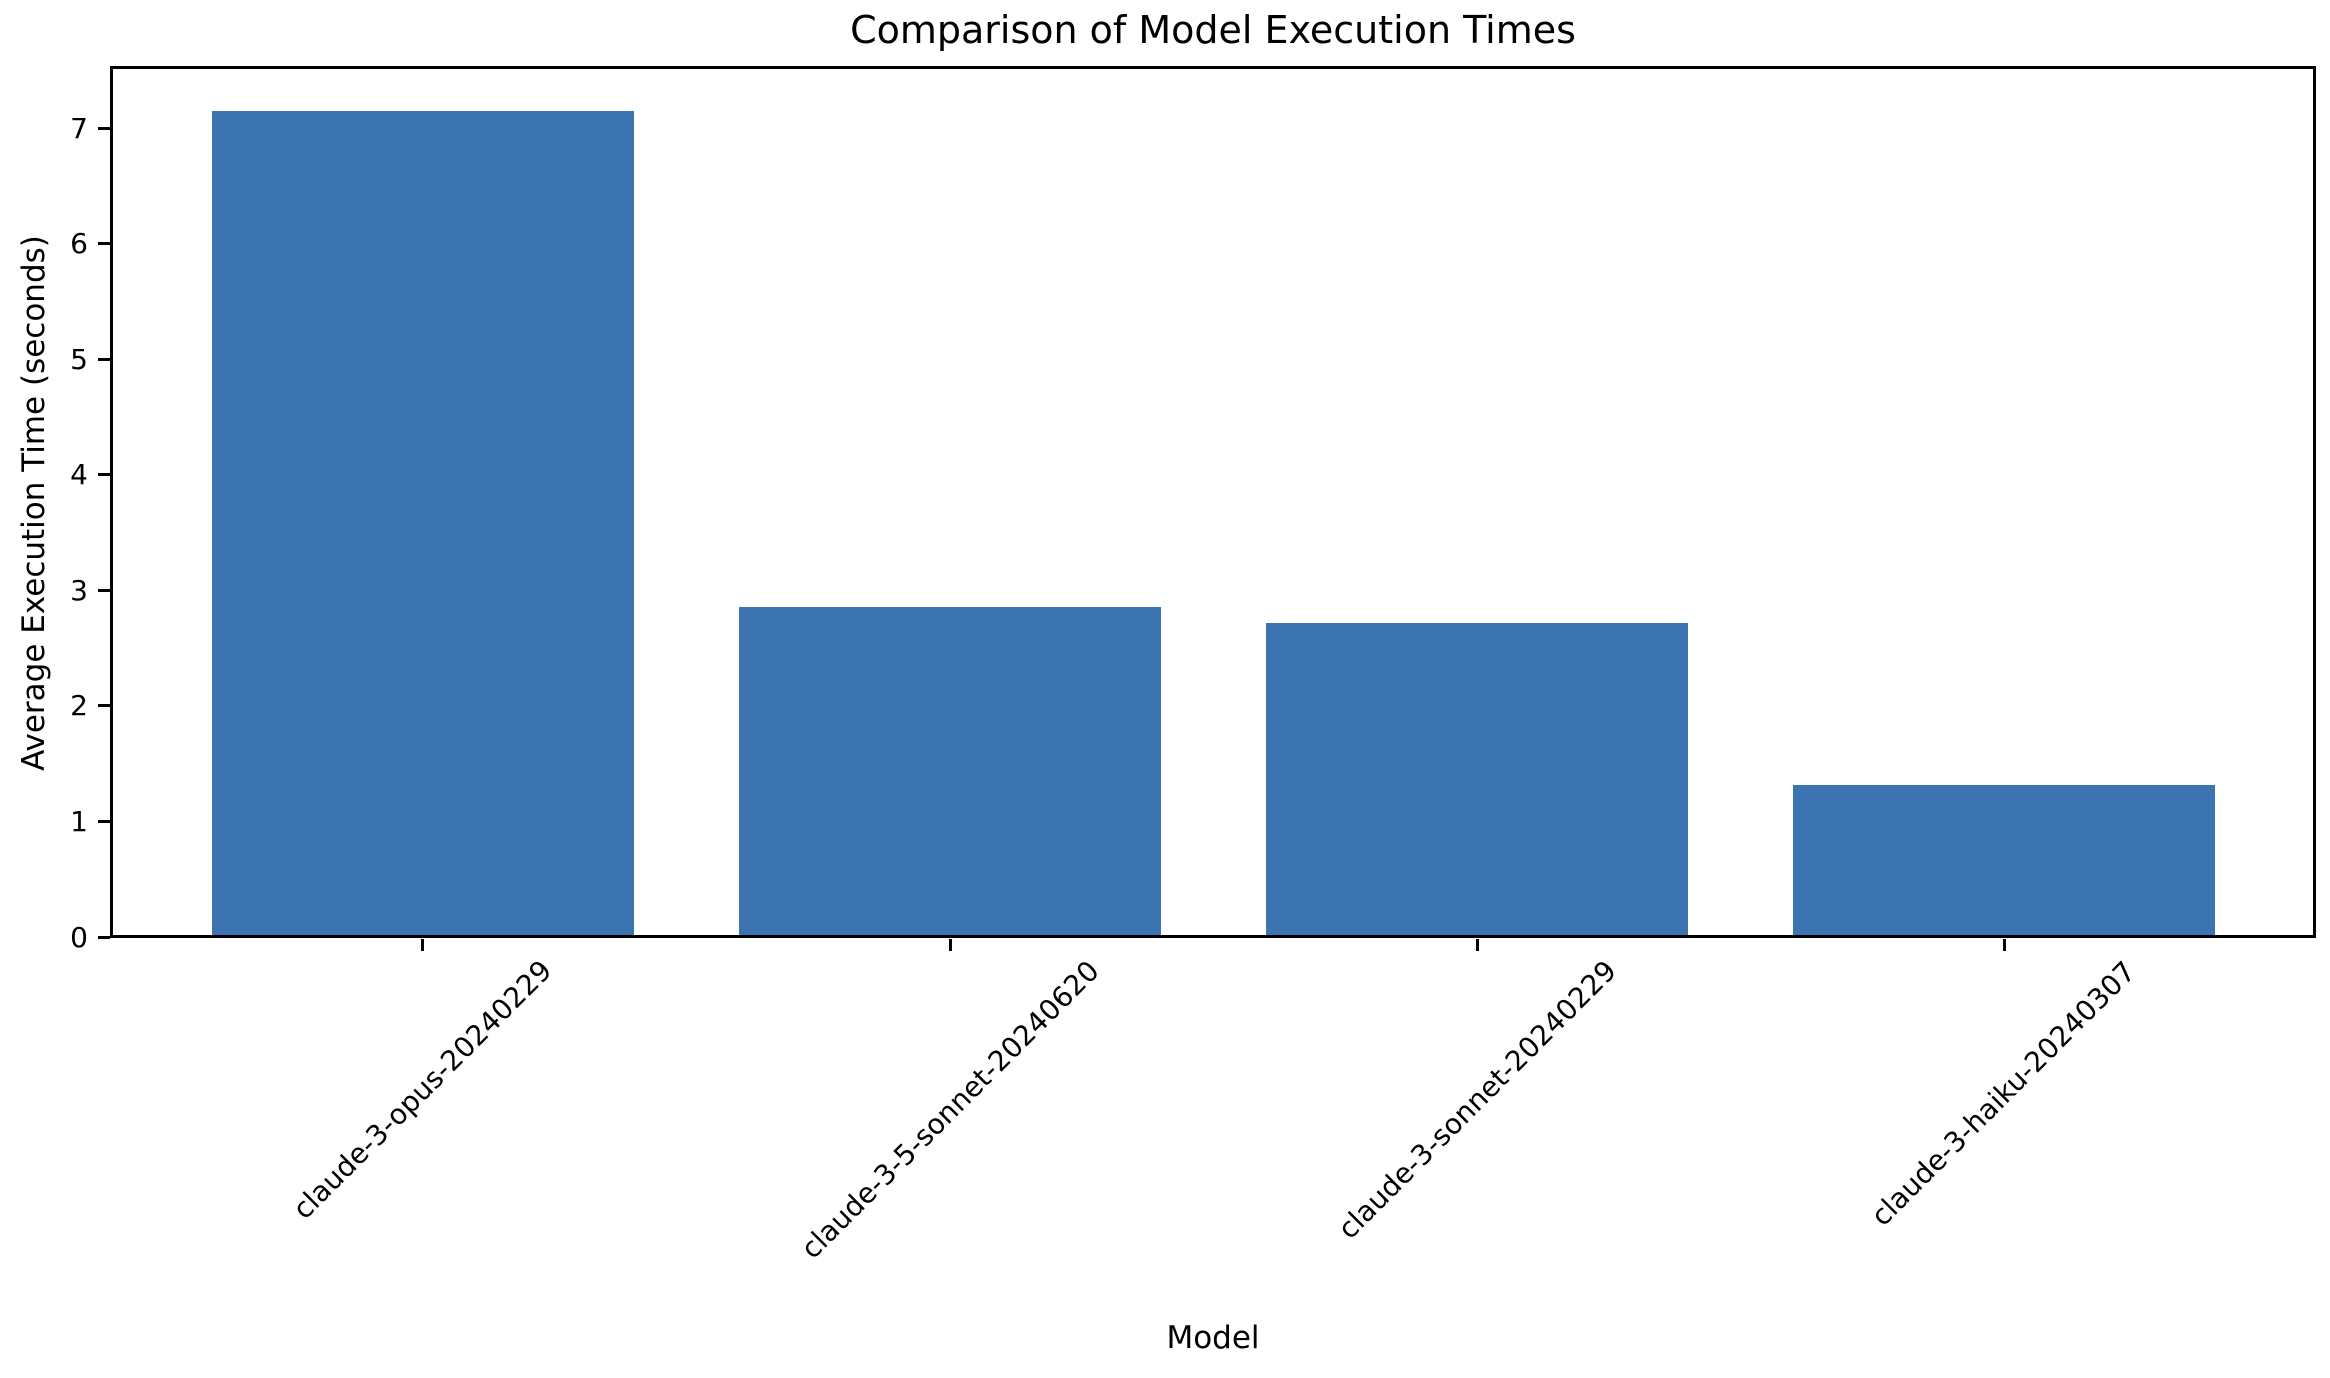 The image size is (2330, 1378). Describe the element at coordinates (79, 821) in the screenshot. I see `y-tick-label: 1` at that location.